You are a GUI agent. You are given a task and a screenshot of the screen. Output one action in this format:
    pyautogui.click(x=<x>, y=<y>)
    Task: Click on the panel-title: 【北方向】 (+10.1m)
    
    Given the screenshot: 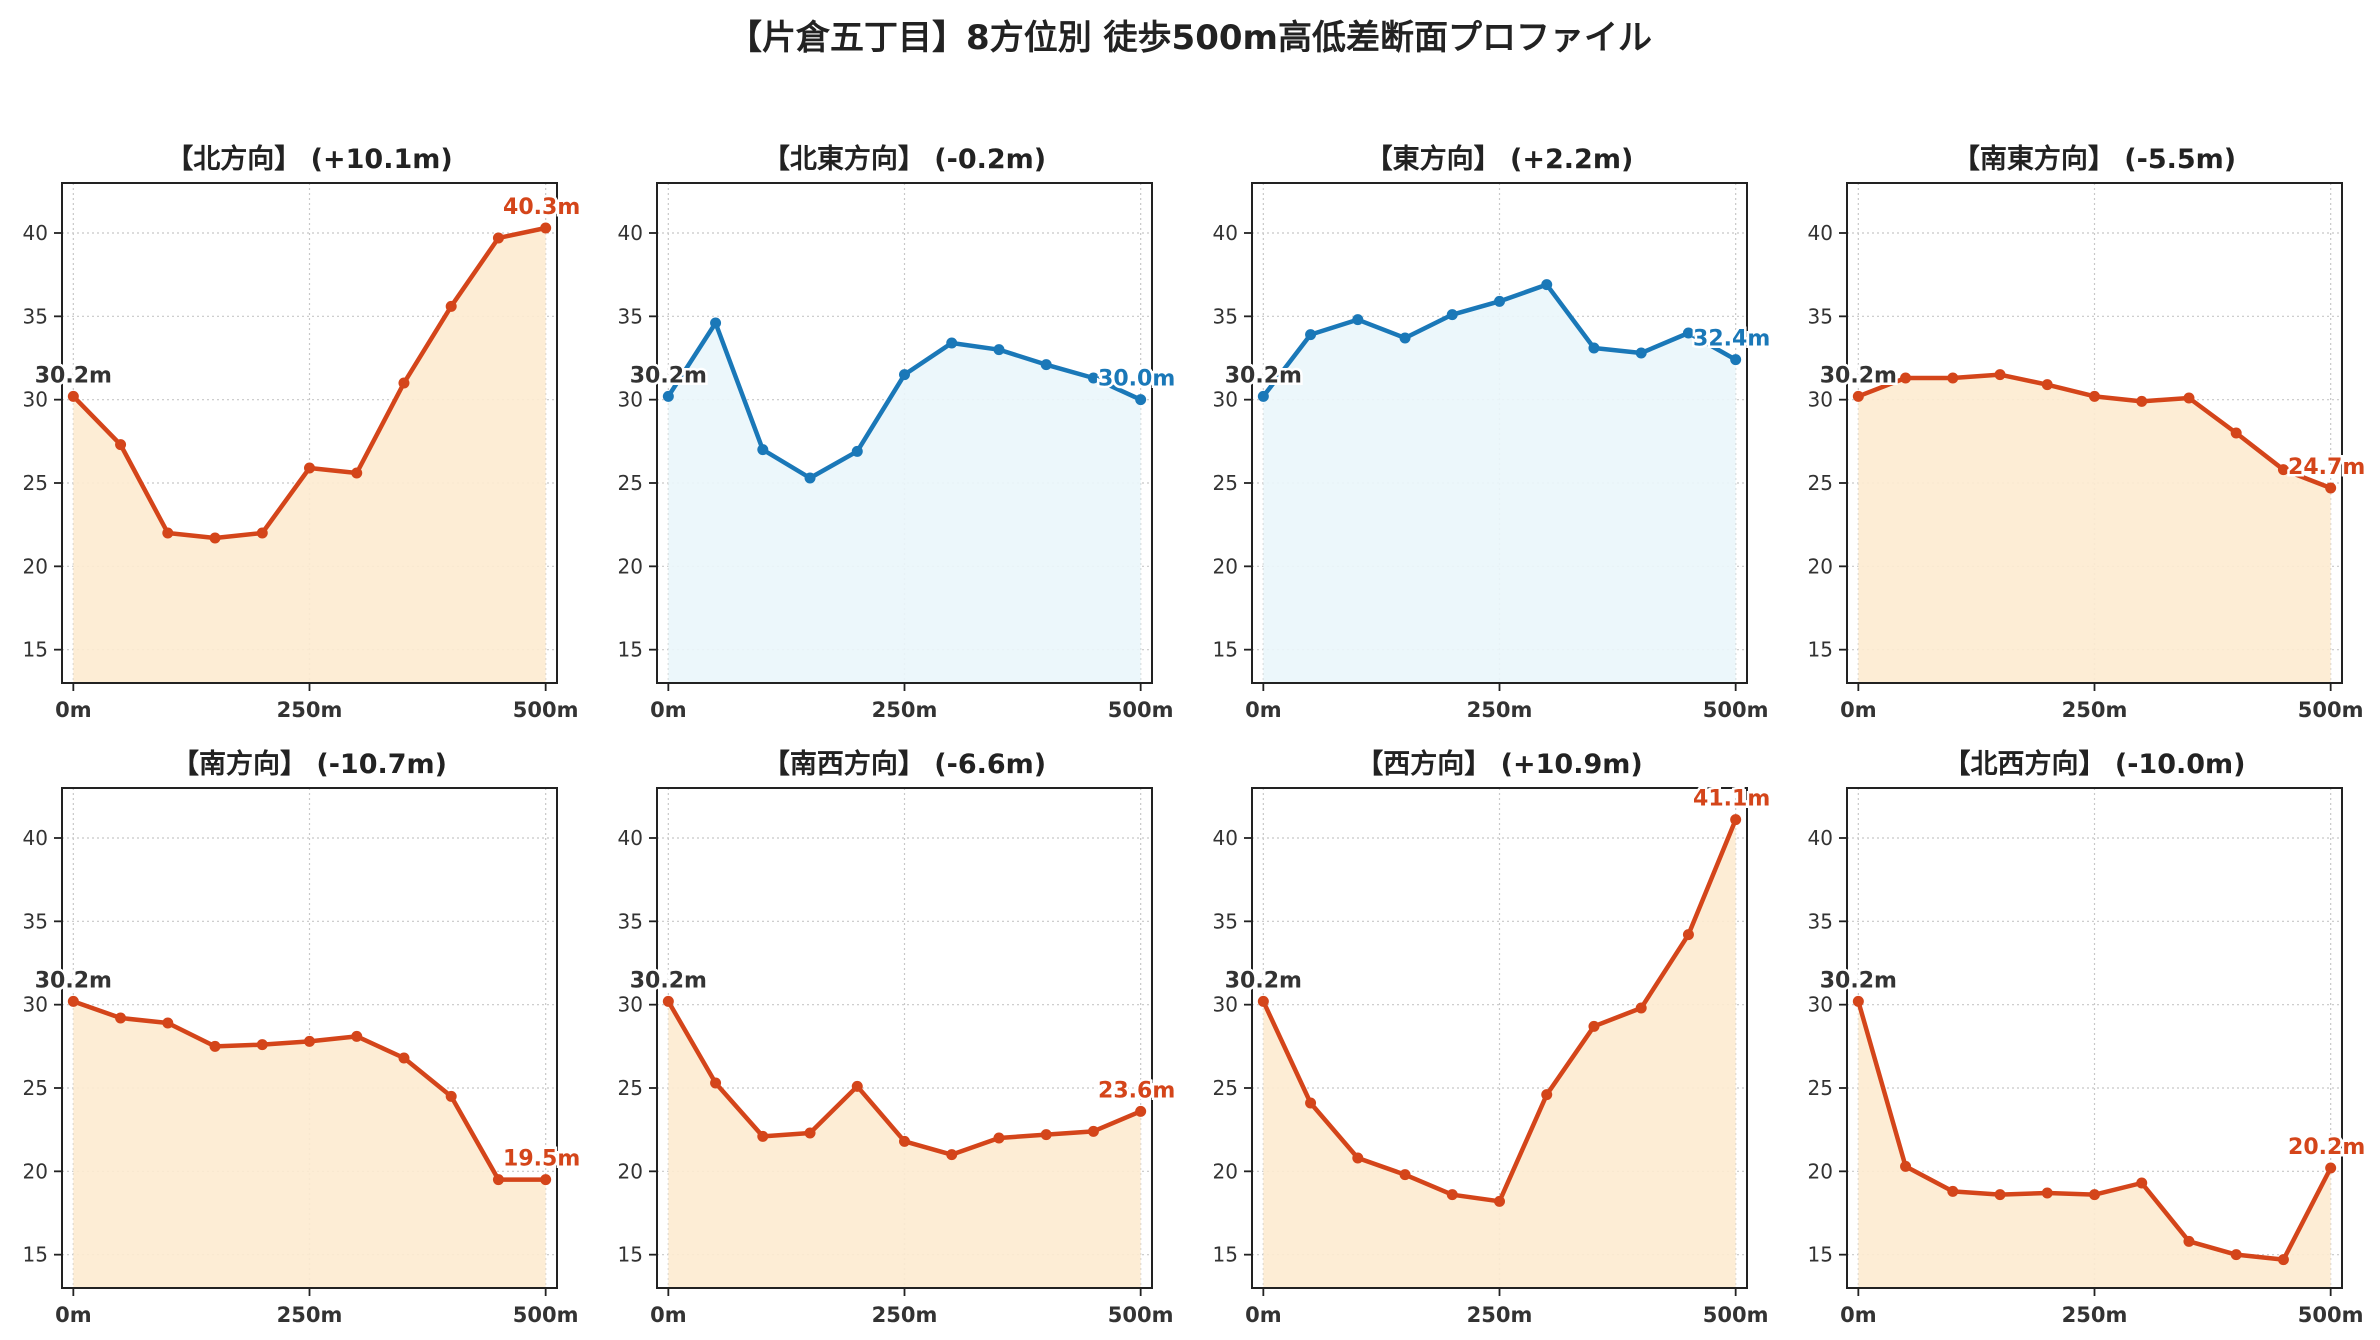 What is the action you would take?
    pyautogui.click(x=309, y=159)
    